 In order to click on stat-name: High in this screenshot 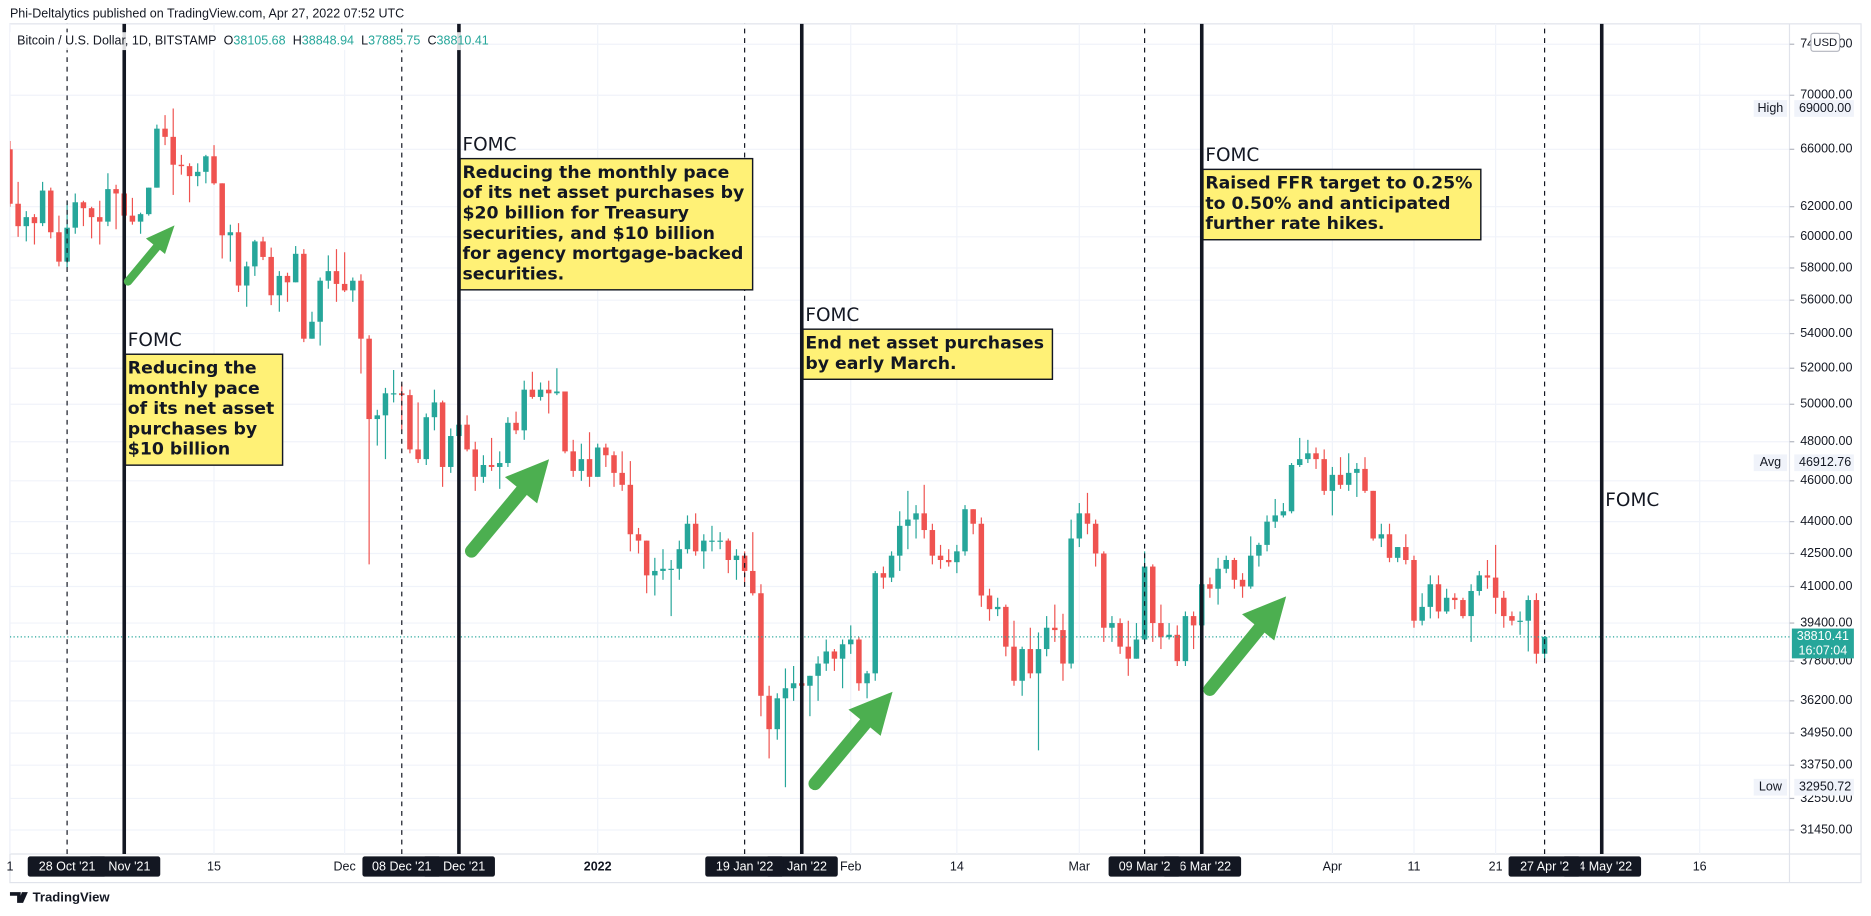, I will do `click(1771, 108)`.